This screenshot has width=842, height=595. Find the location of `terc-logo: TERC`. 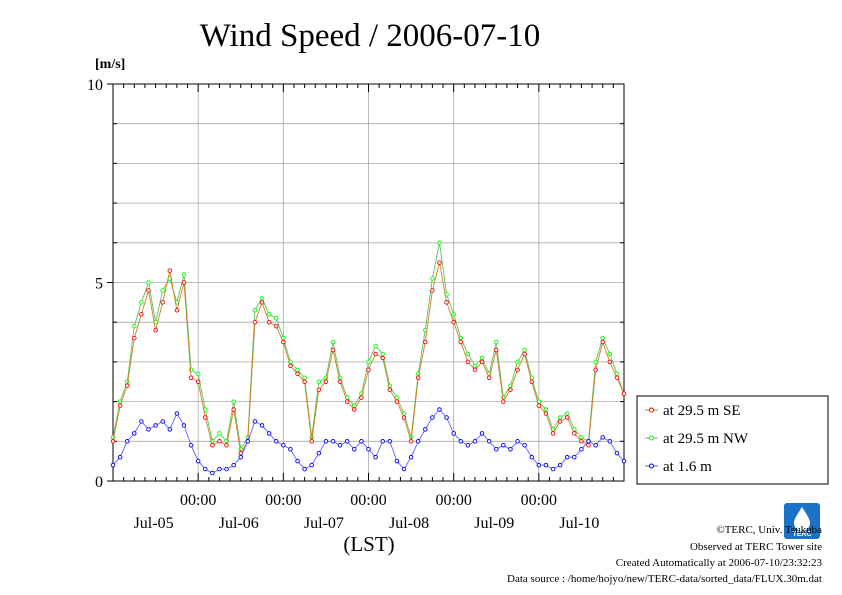

terc-logo: TERC is located at coordinates (802, 521).